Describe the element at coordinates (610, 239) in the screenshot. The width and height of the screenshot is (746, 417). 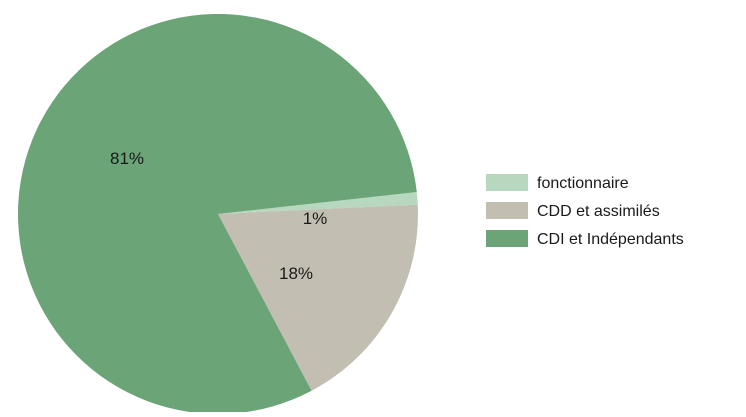
I see `legend-label: CDI et Indépendants` at that location.